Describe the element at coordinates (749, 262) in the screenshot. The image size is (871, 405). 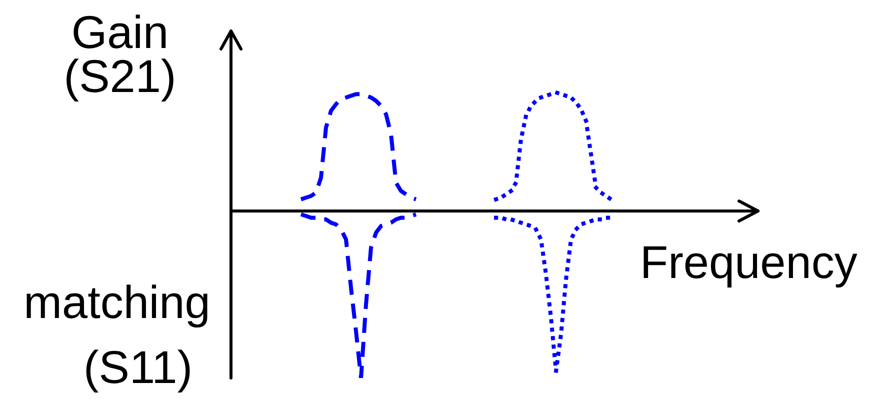
I see `x-axis-title: Frequency` at that location.